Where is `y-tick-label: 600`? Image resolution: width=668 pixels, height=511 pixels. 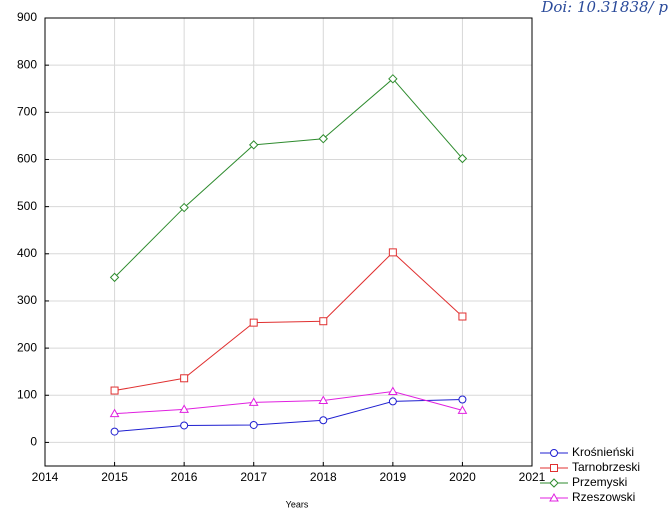 y-tick-label: 600 is located at coordinates (27, 159).